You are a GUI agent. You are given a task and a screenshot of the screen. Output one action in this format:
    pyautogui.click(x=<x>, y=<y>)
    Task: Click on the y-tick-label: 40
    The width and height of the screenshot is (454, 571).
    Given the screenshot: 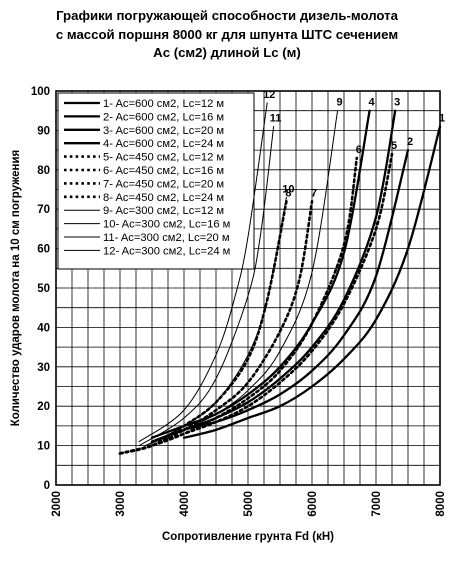 What is the action you would take?
    pyautogui.click(x=43, y=328)
    